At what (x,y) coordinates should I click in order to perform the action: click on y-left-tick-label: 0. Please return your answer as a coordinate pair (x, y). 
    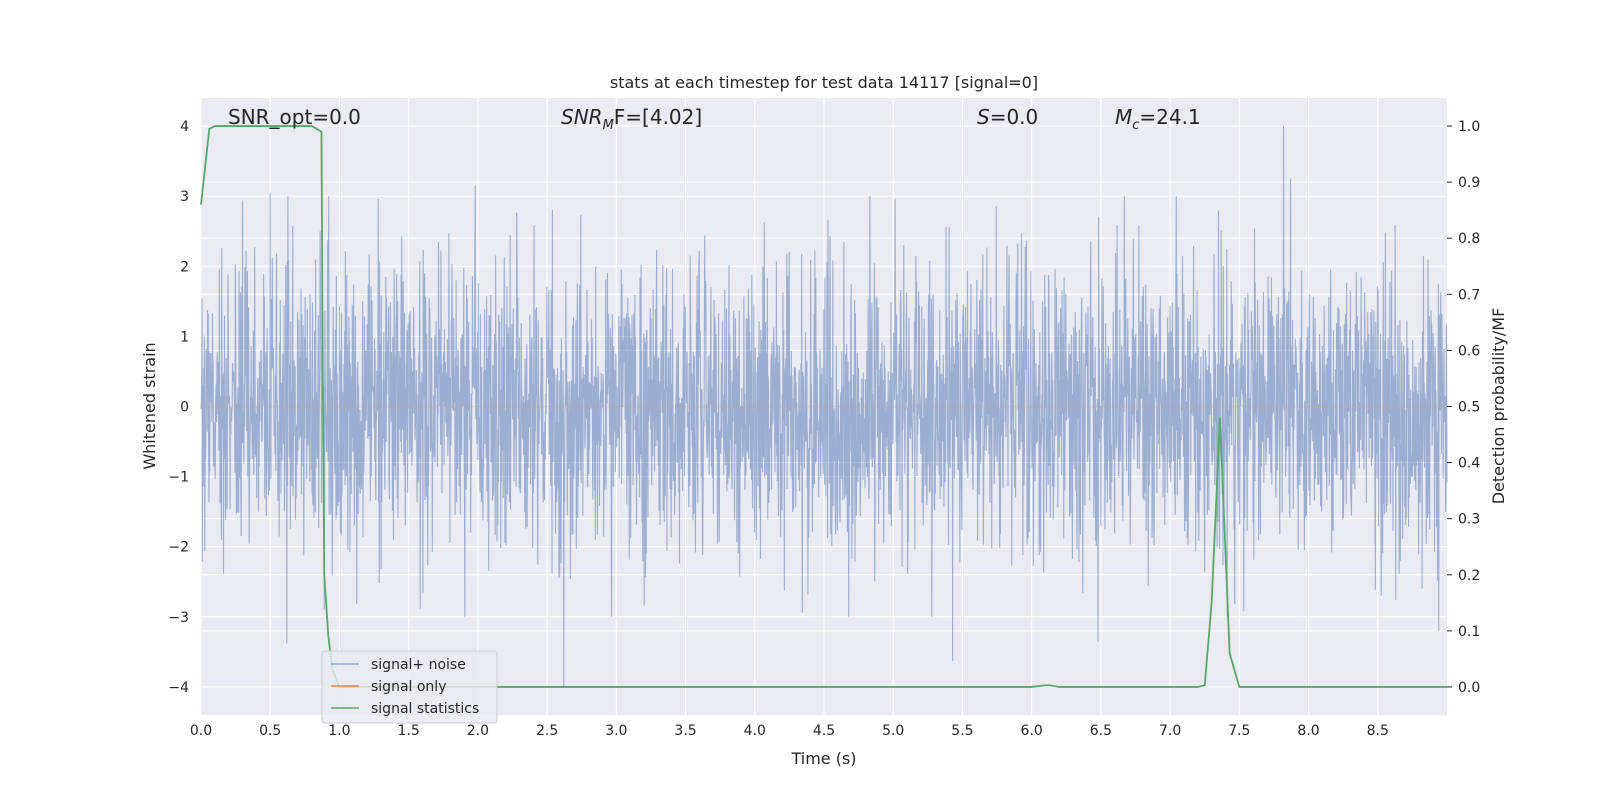
    Looking at the image, I should click on (184, 408).